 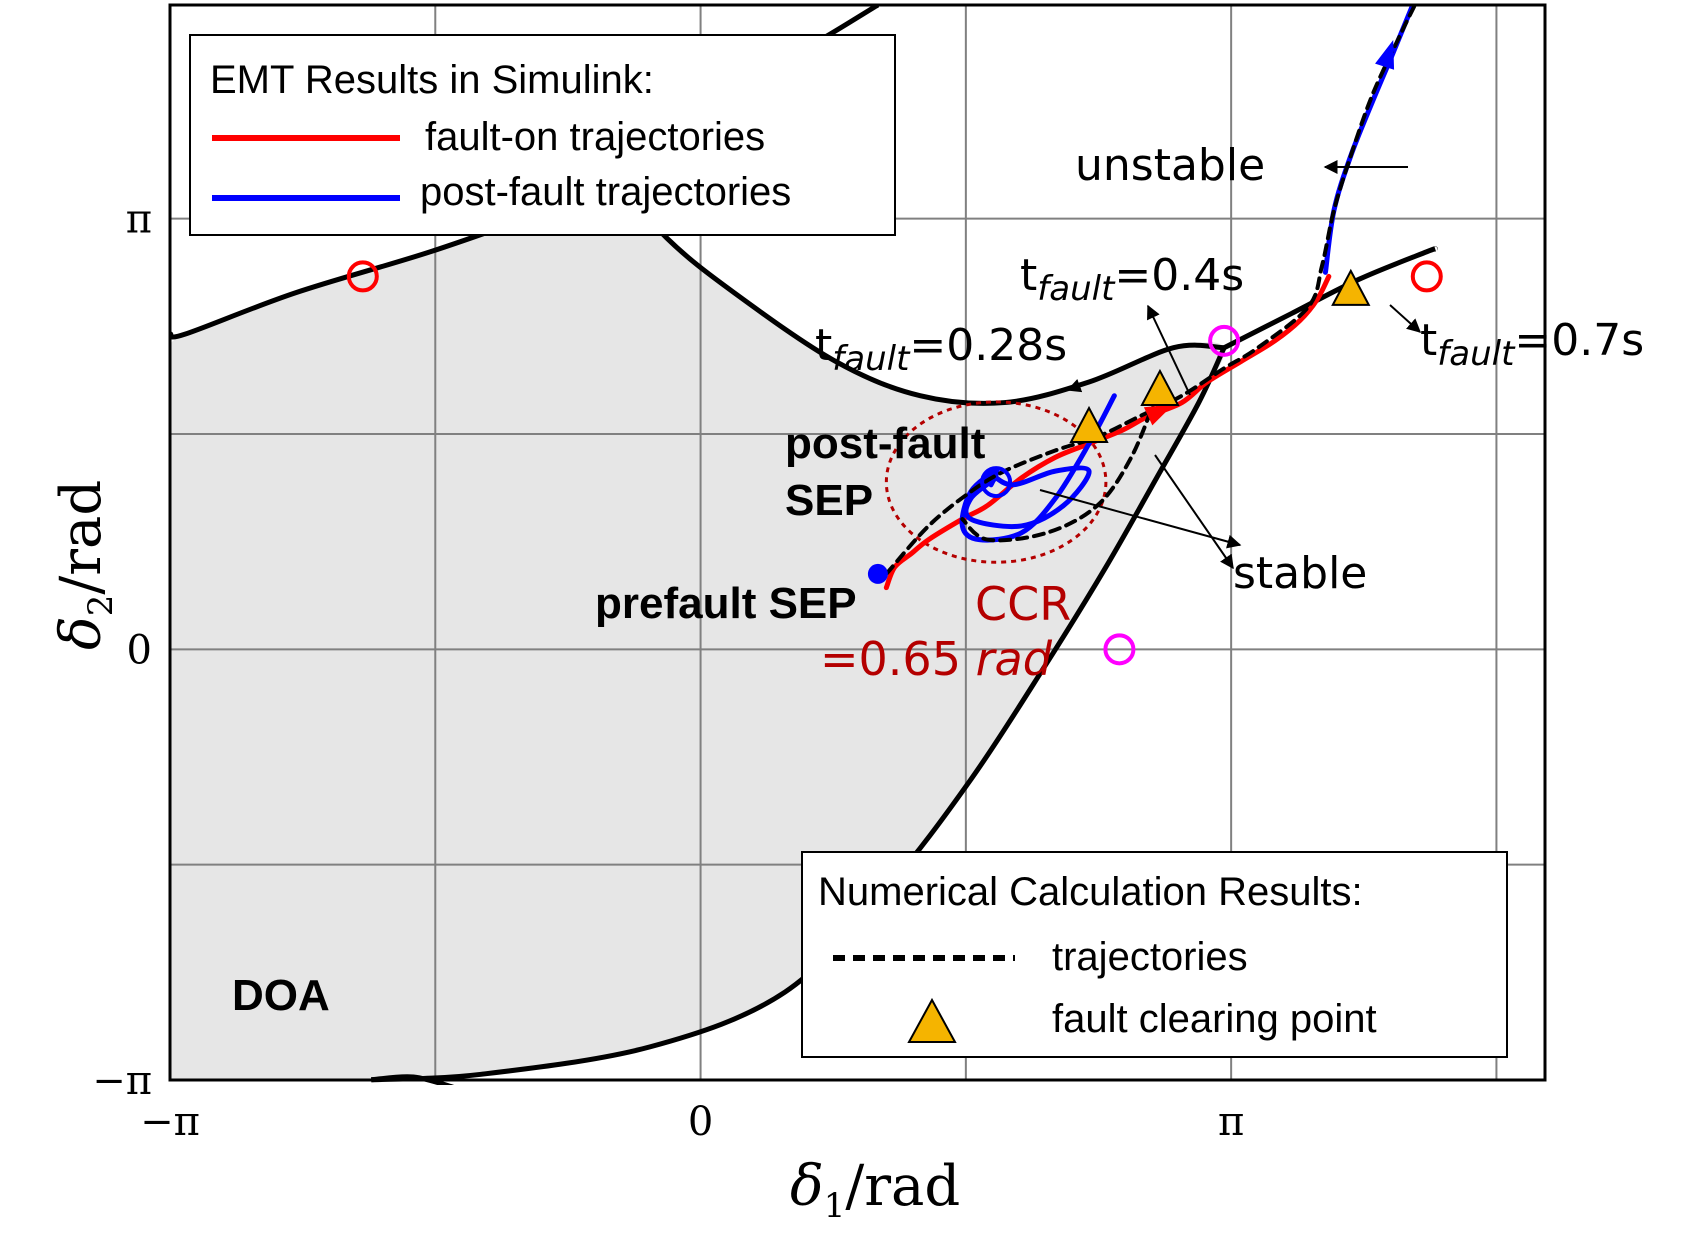 What do you see at coordinates (1150, 957) in the screenshot?
I see `legend-num-label-0: trajectories` at bounding box center [1150, 957].